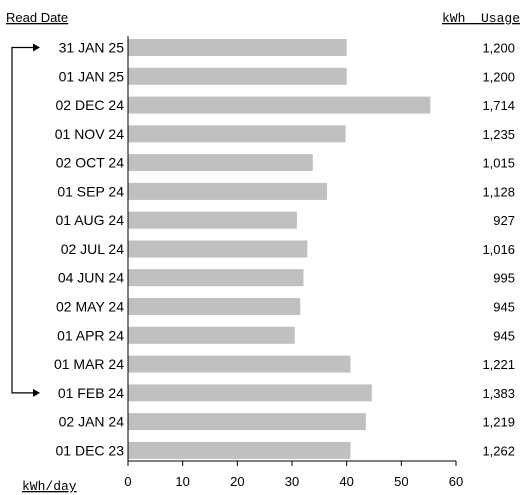  Describe the element at coordinates (504, 220) in the screenshot. I see `usage-value: 927` at that location.